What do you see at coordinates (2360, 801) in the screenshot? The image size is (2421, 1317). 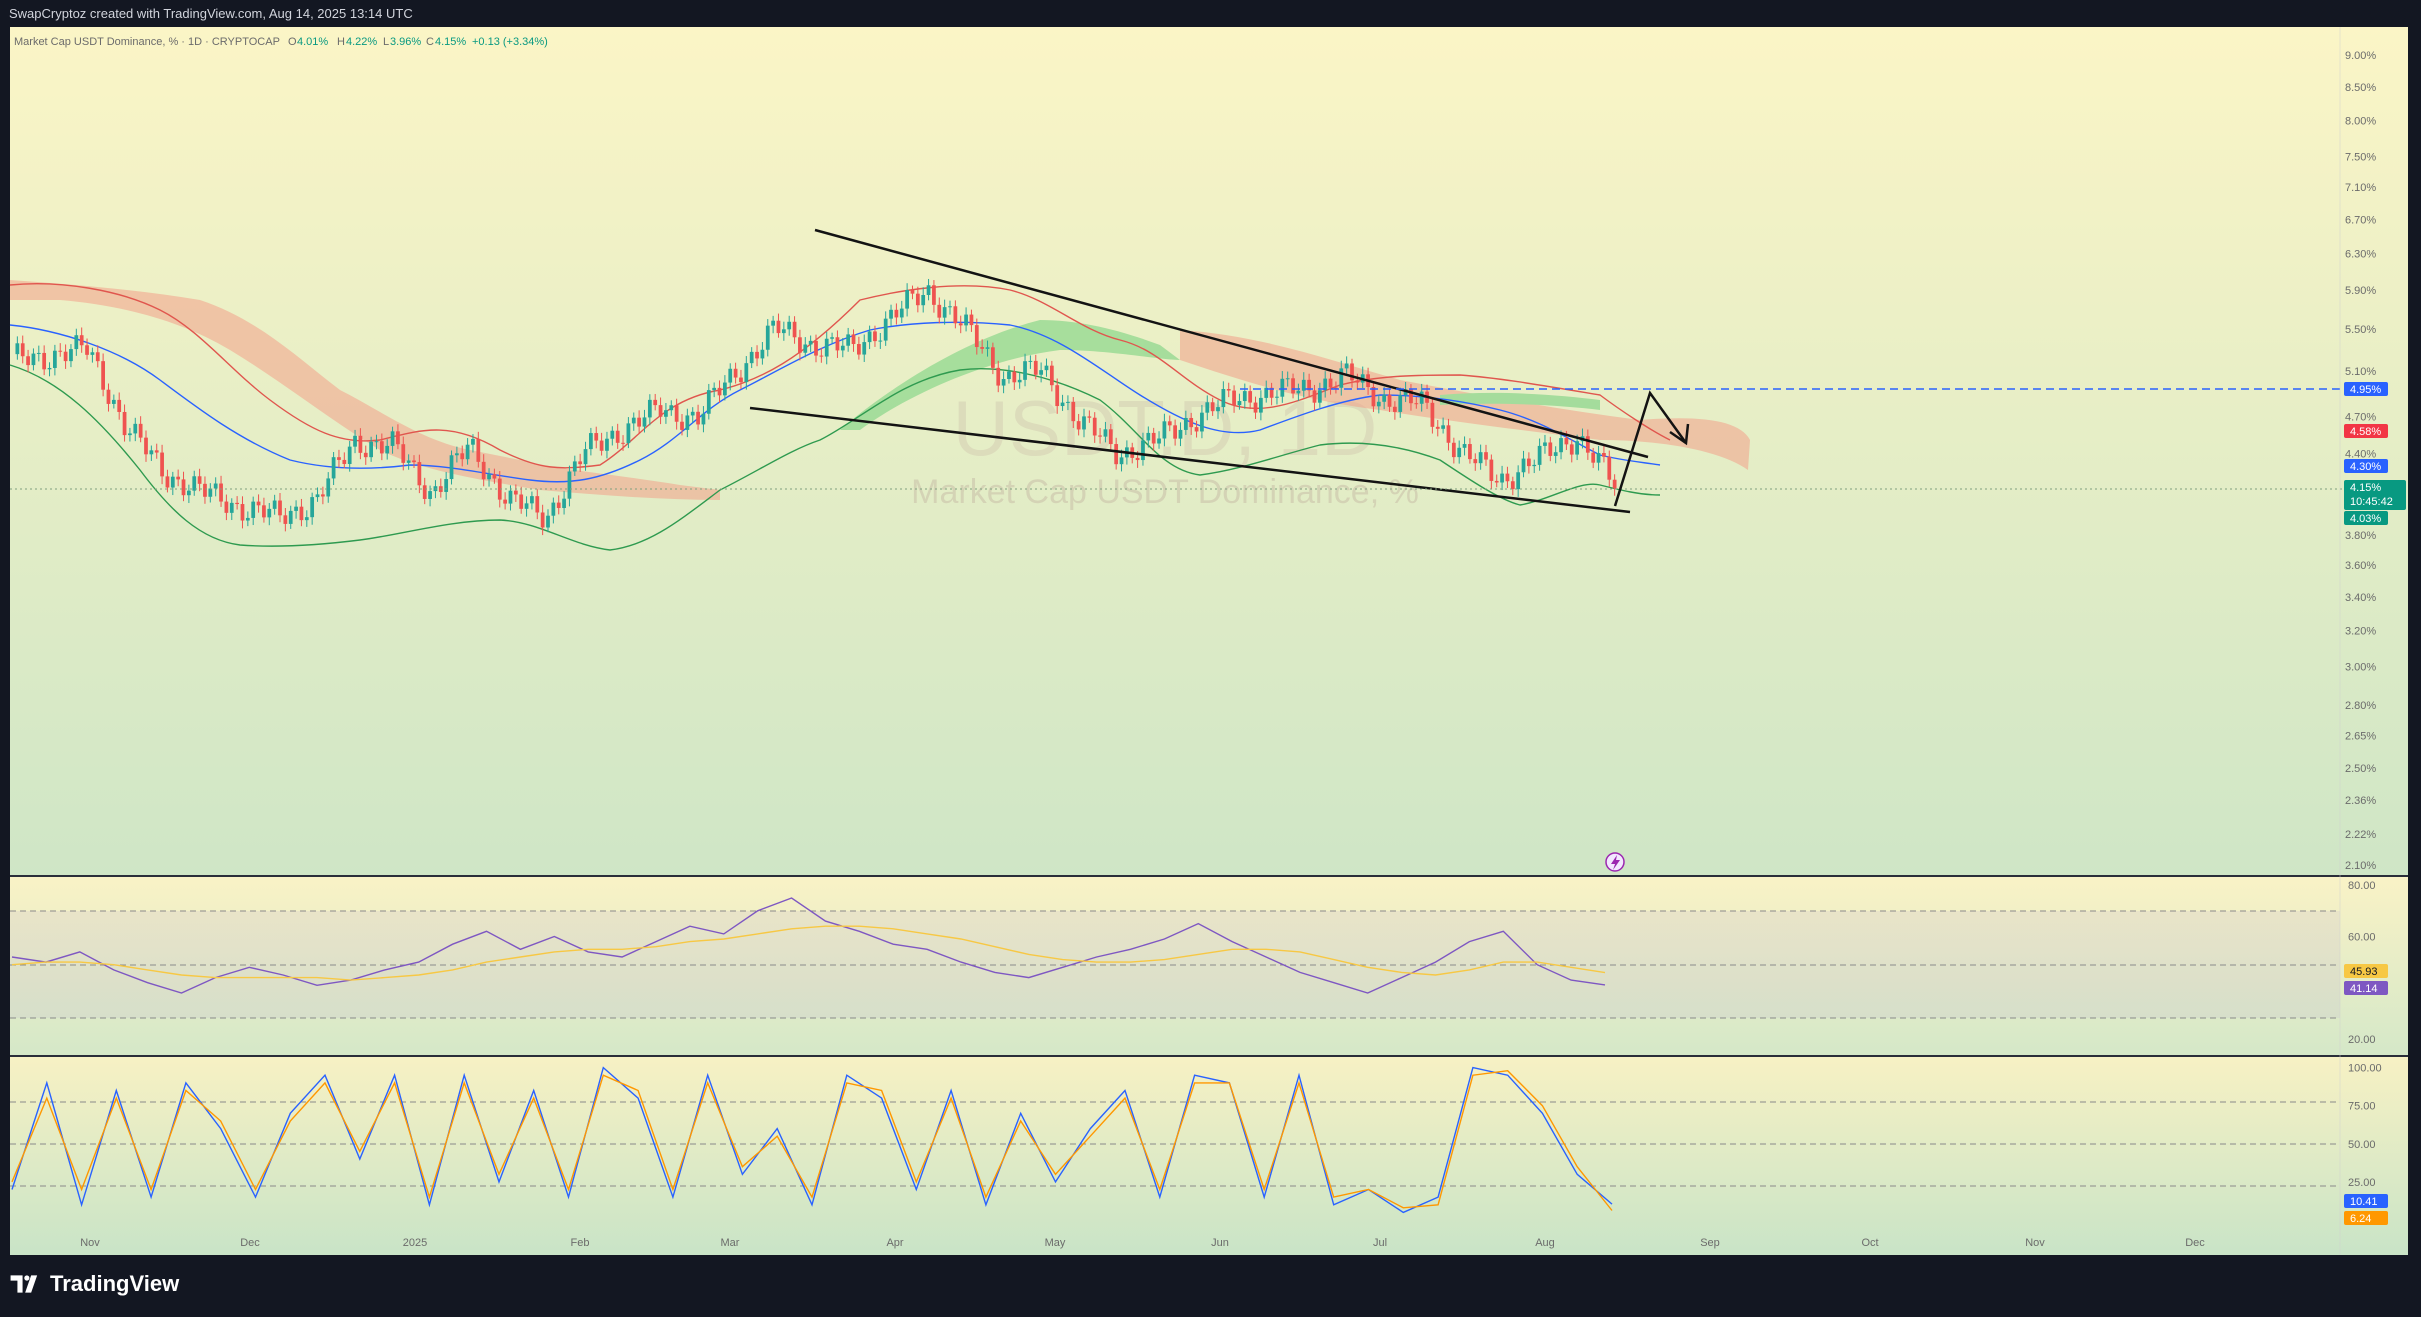 I see `price-tick-label: 2.36%` at bounding box center [2360, 801].